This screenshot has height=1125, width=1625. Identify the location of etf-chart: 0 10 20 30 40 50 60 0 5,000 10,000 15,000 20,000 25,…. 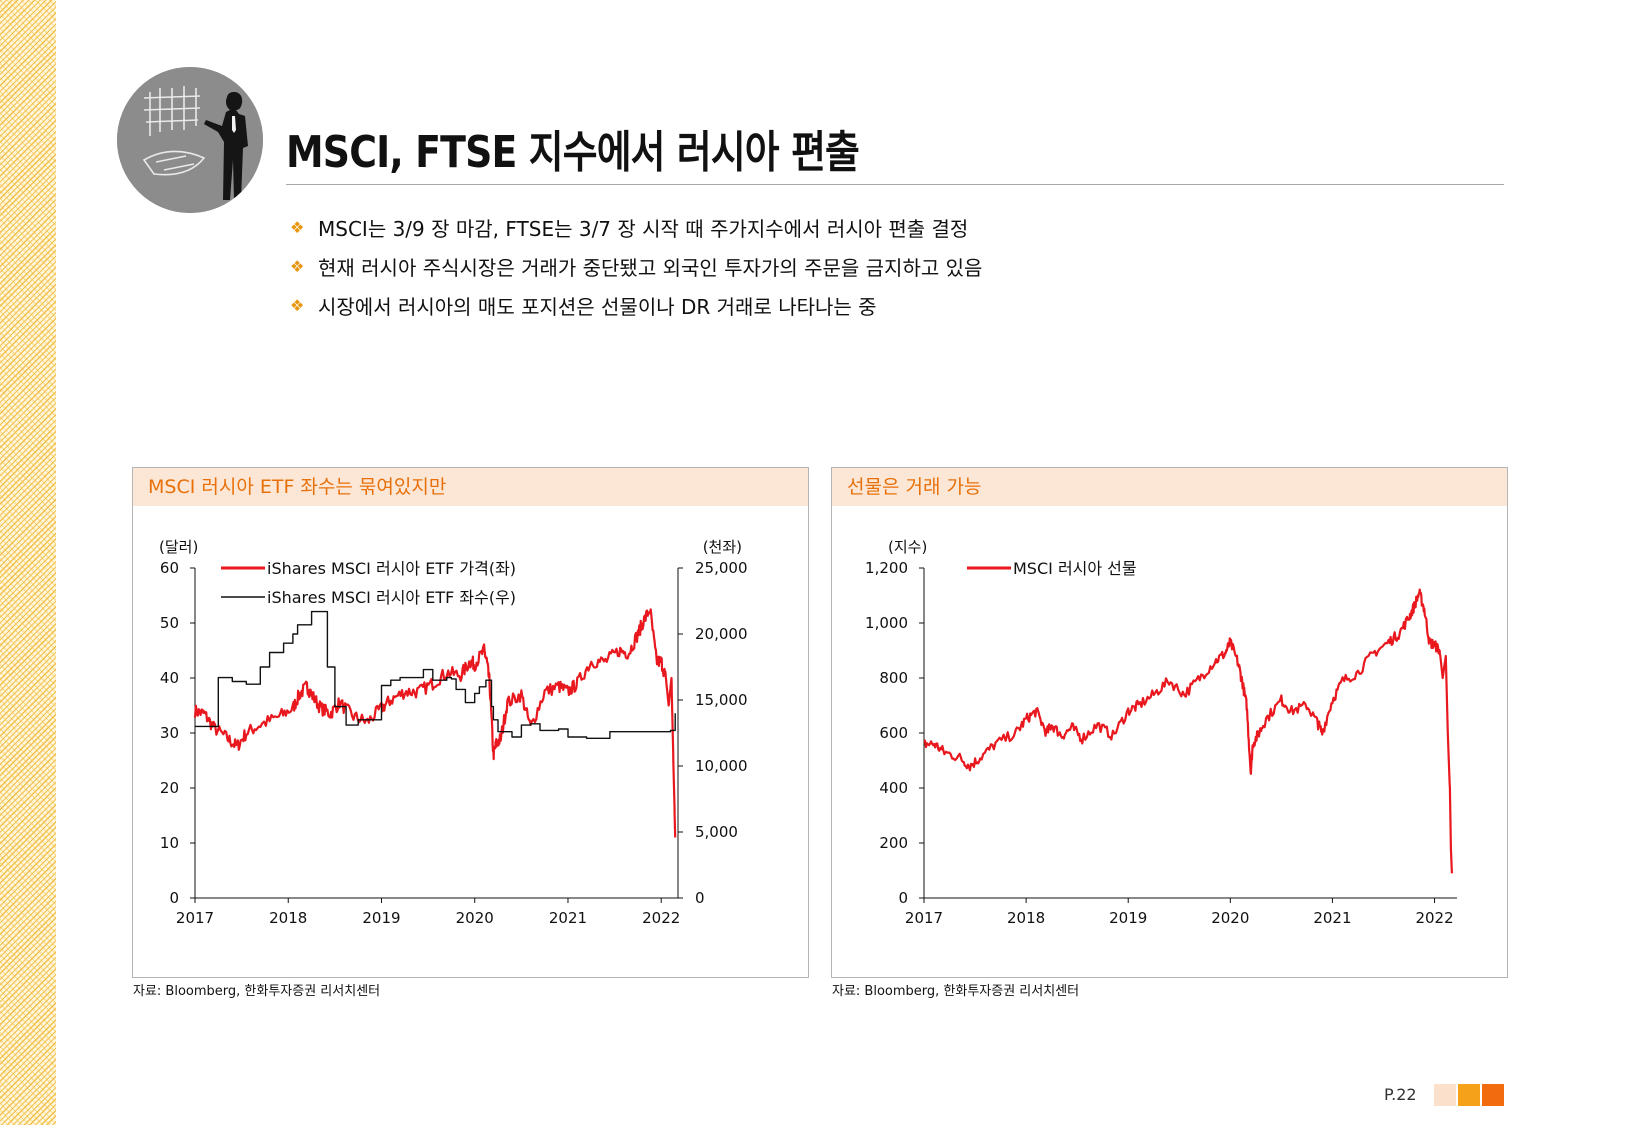
(453, 732).